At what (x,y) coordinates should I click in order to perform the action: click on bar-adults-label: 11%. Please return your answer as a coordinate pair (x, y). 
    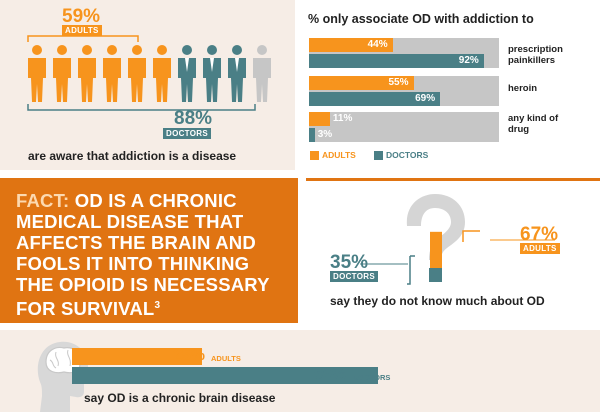
    Looking at the image, I should click on (342, 118).